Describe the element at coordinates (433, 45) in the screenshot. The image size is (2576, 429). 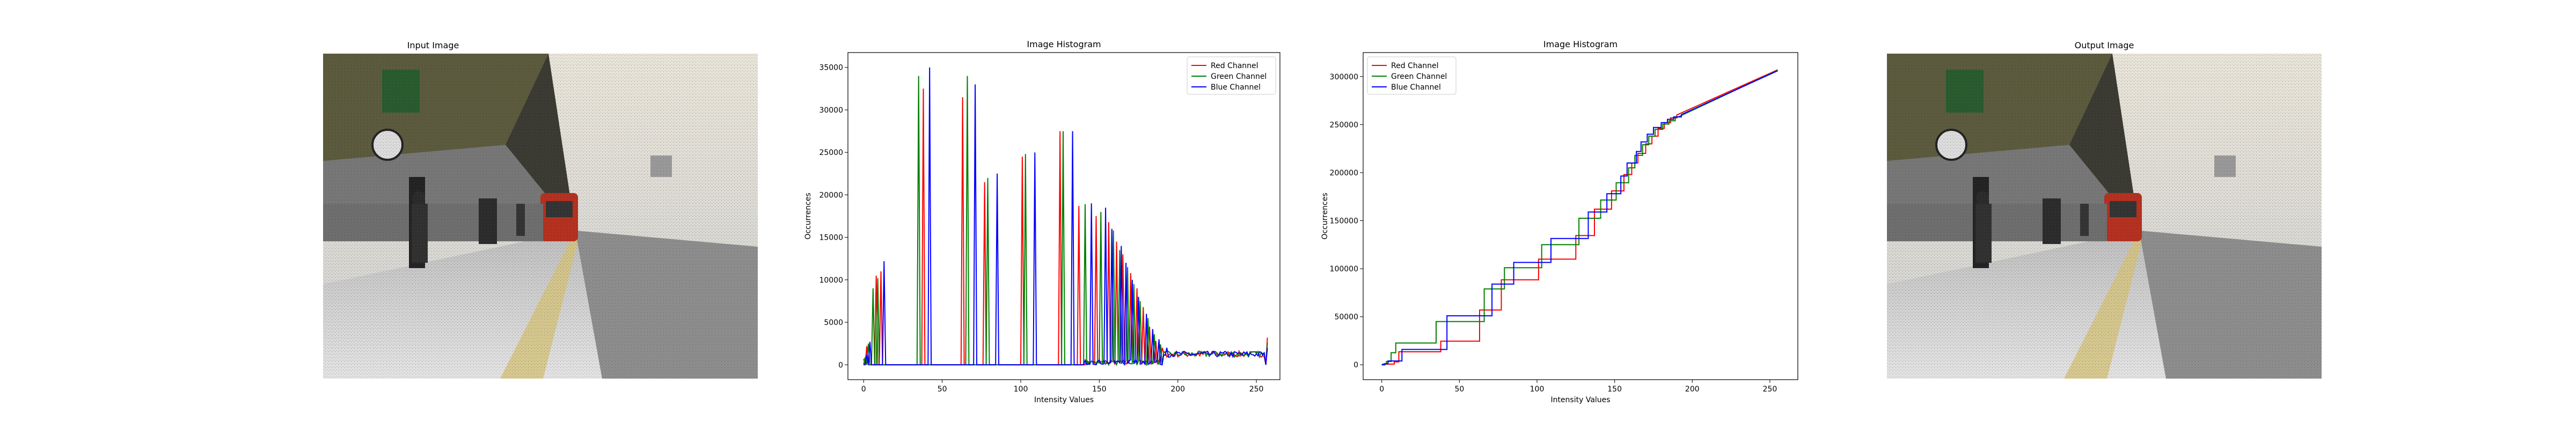
I see `input-image-title: Input Image` at that location.